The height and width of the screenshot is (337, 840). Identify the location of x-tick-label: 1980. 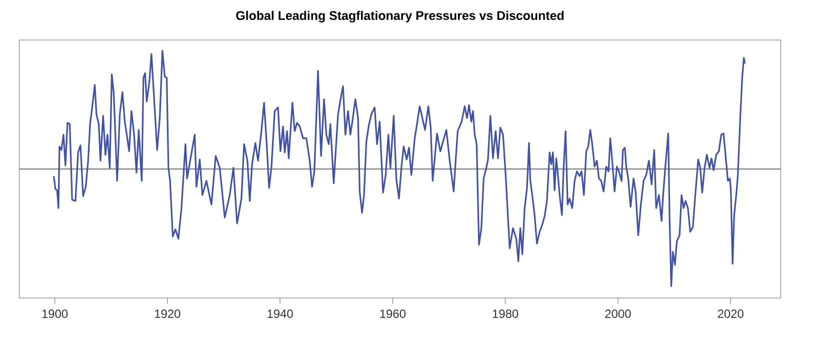
(505, 314).